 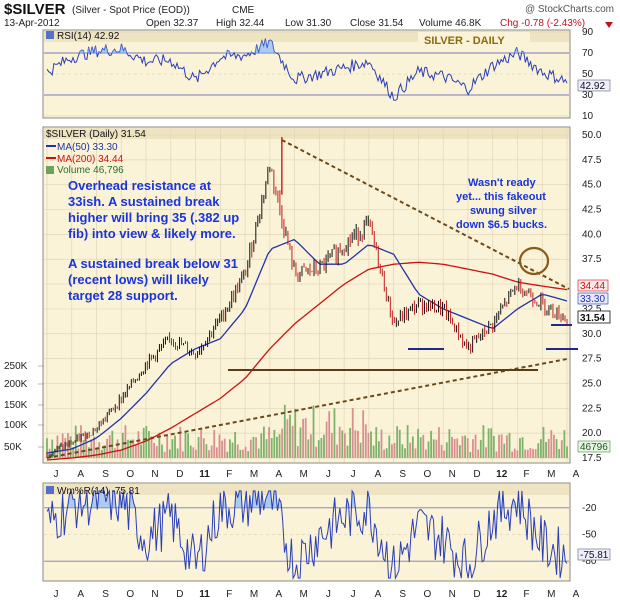 I want to click on price-tick-label: 27.5, so click(x=592, y=359).